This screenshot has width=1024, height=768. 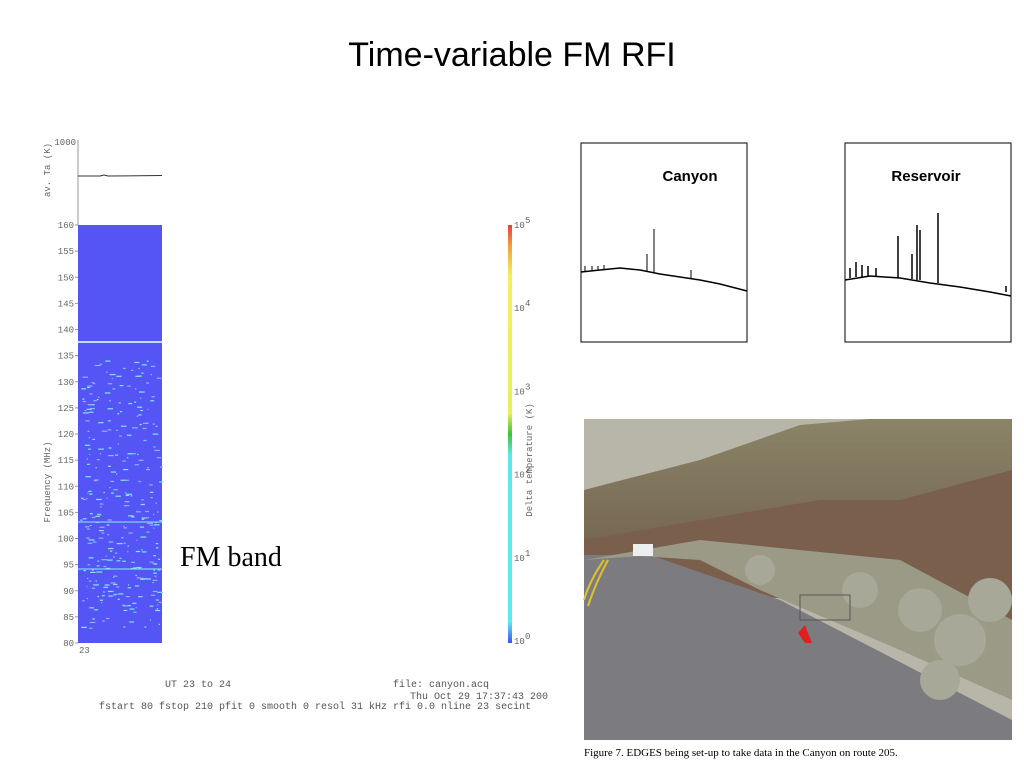 I want to click on y-tick-label: 135, so click(x=66, y=357).